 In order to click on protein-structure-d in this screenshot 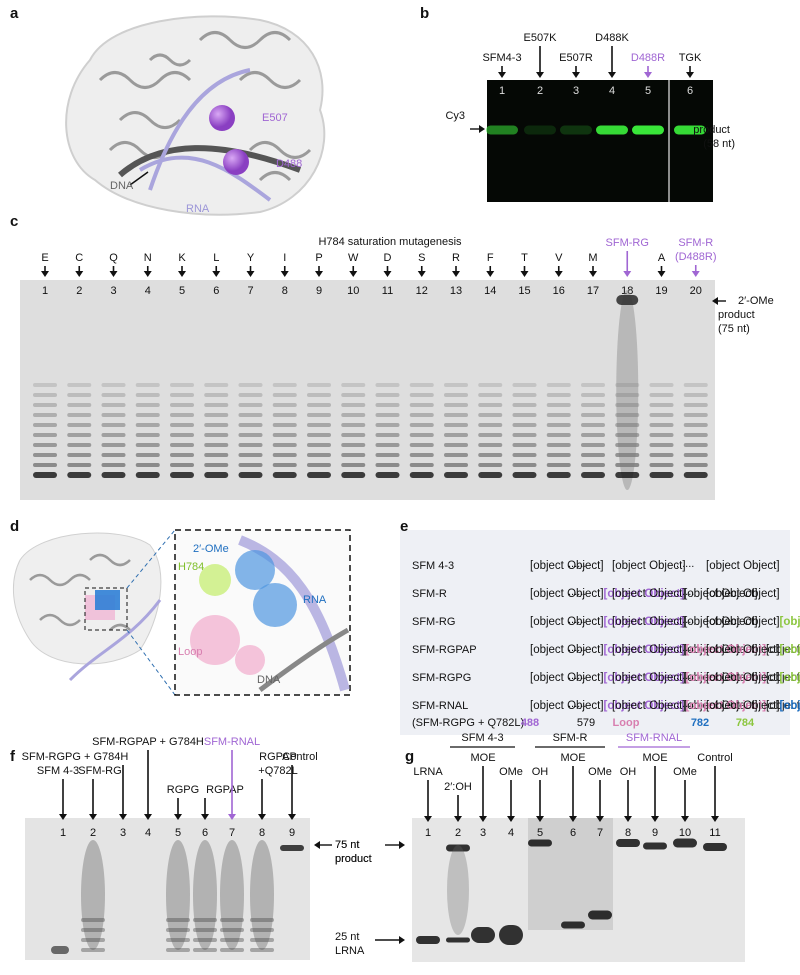, I will do `click(181, 612)`.